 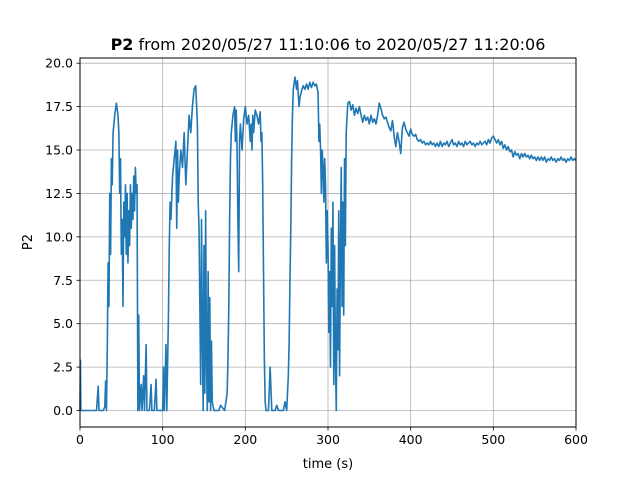 I want to click on y-axis-label: P2, so click(x=28, y=242).